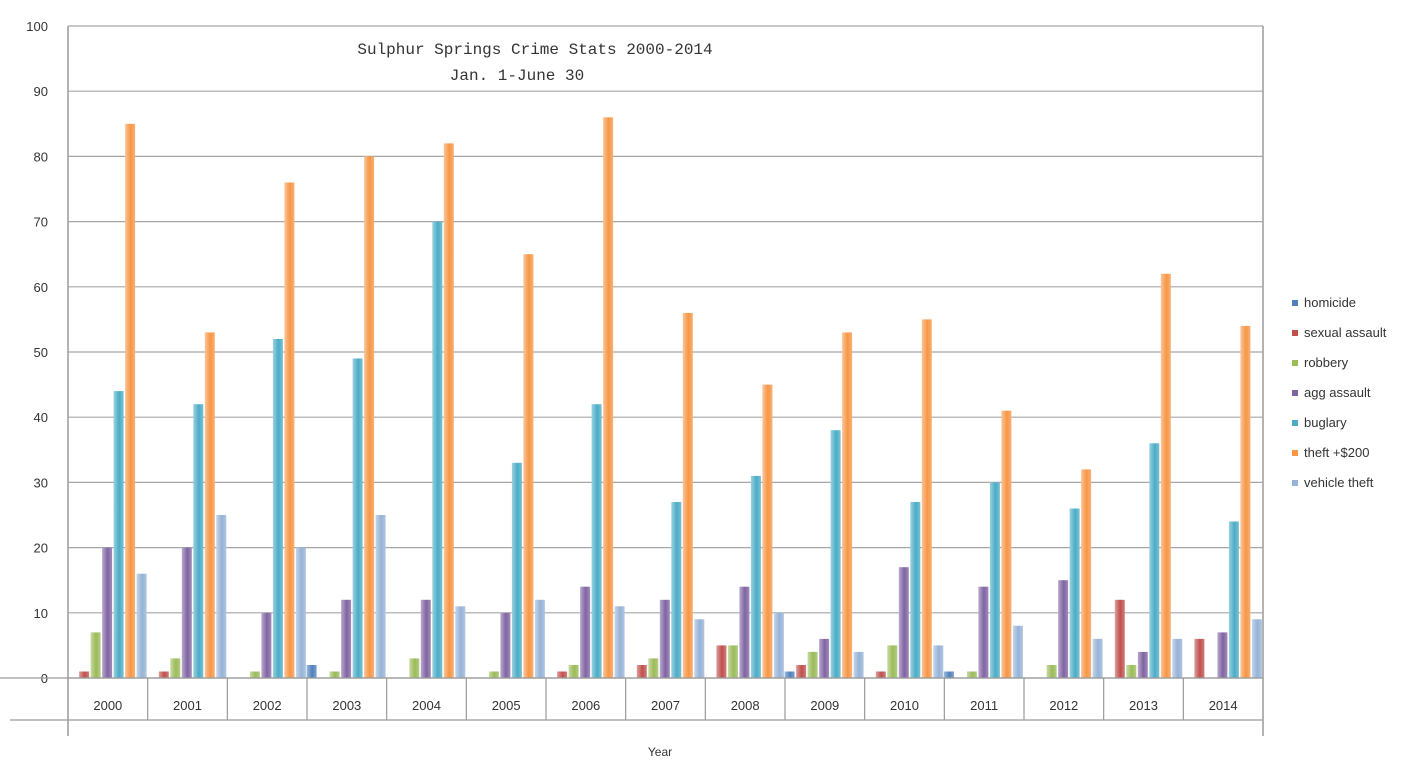 This screenshot has width=1408, height=765. What do you see at coordinates (1233, 599) in the screenshot?
I see `bar-buglary-2014` at bounding box center [1233, 599].